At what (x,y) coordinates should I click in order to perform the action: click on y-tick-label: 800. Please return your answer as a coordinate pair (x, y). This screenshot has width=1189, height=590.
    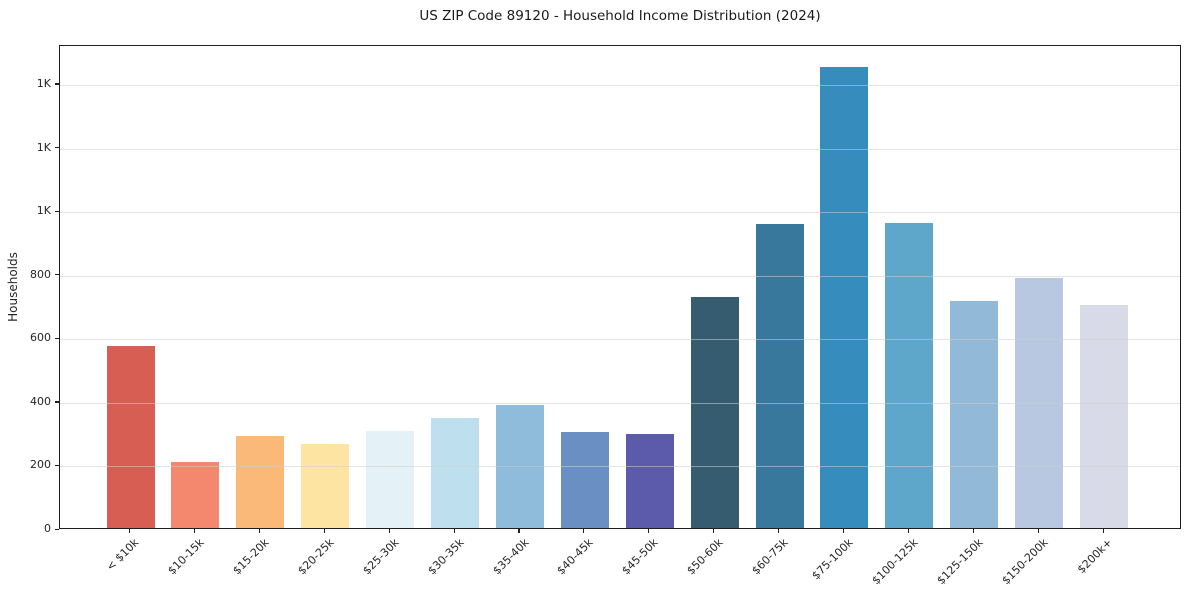
    Looking at the image, I should click on (40, 274).